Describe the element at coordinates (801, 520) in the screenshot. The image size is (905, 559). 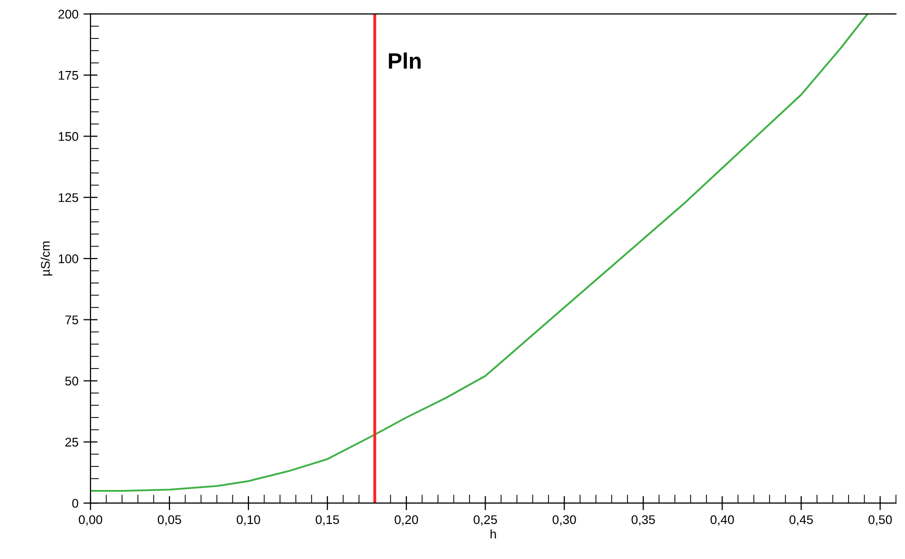
I see `x-tick-label: 0,45` at that location.